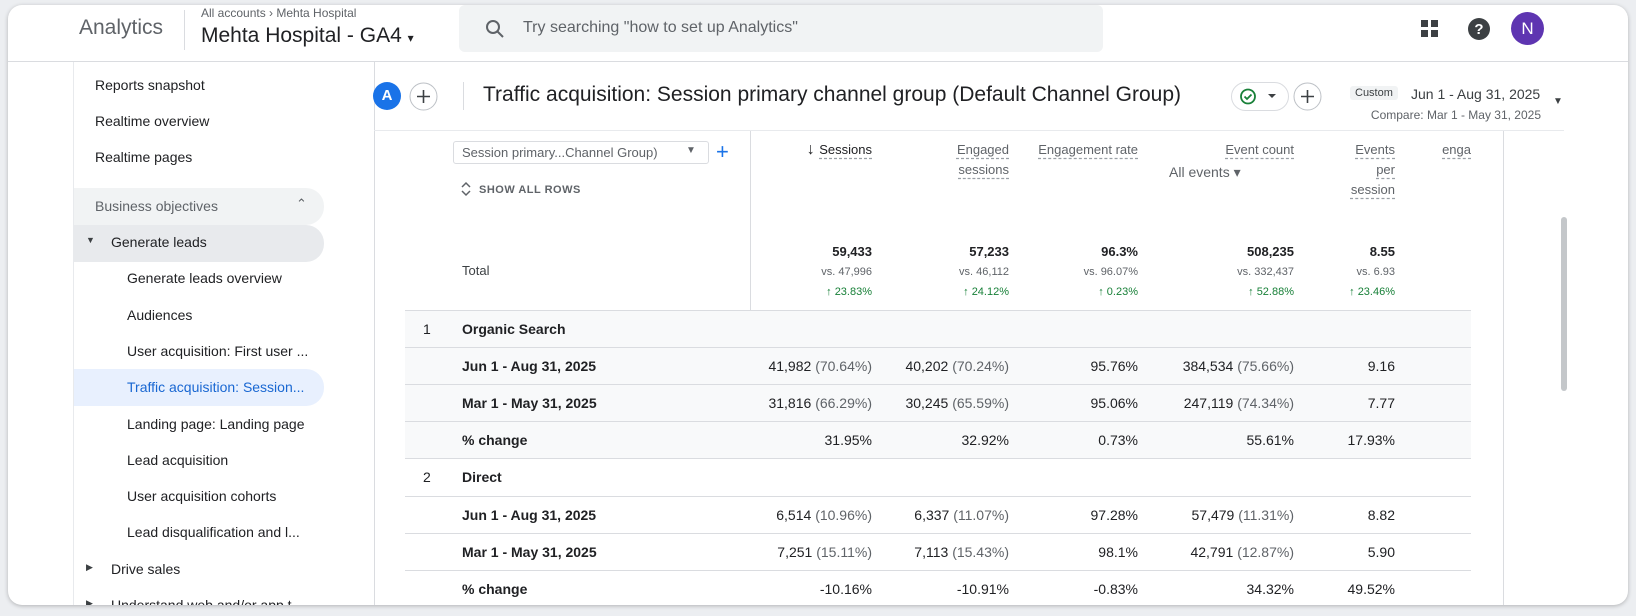  What do you see at coordinates (983, 589) in the screenshot?
I see `cell: -10.91%` at bounding box center [983, 589].